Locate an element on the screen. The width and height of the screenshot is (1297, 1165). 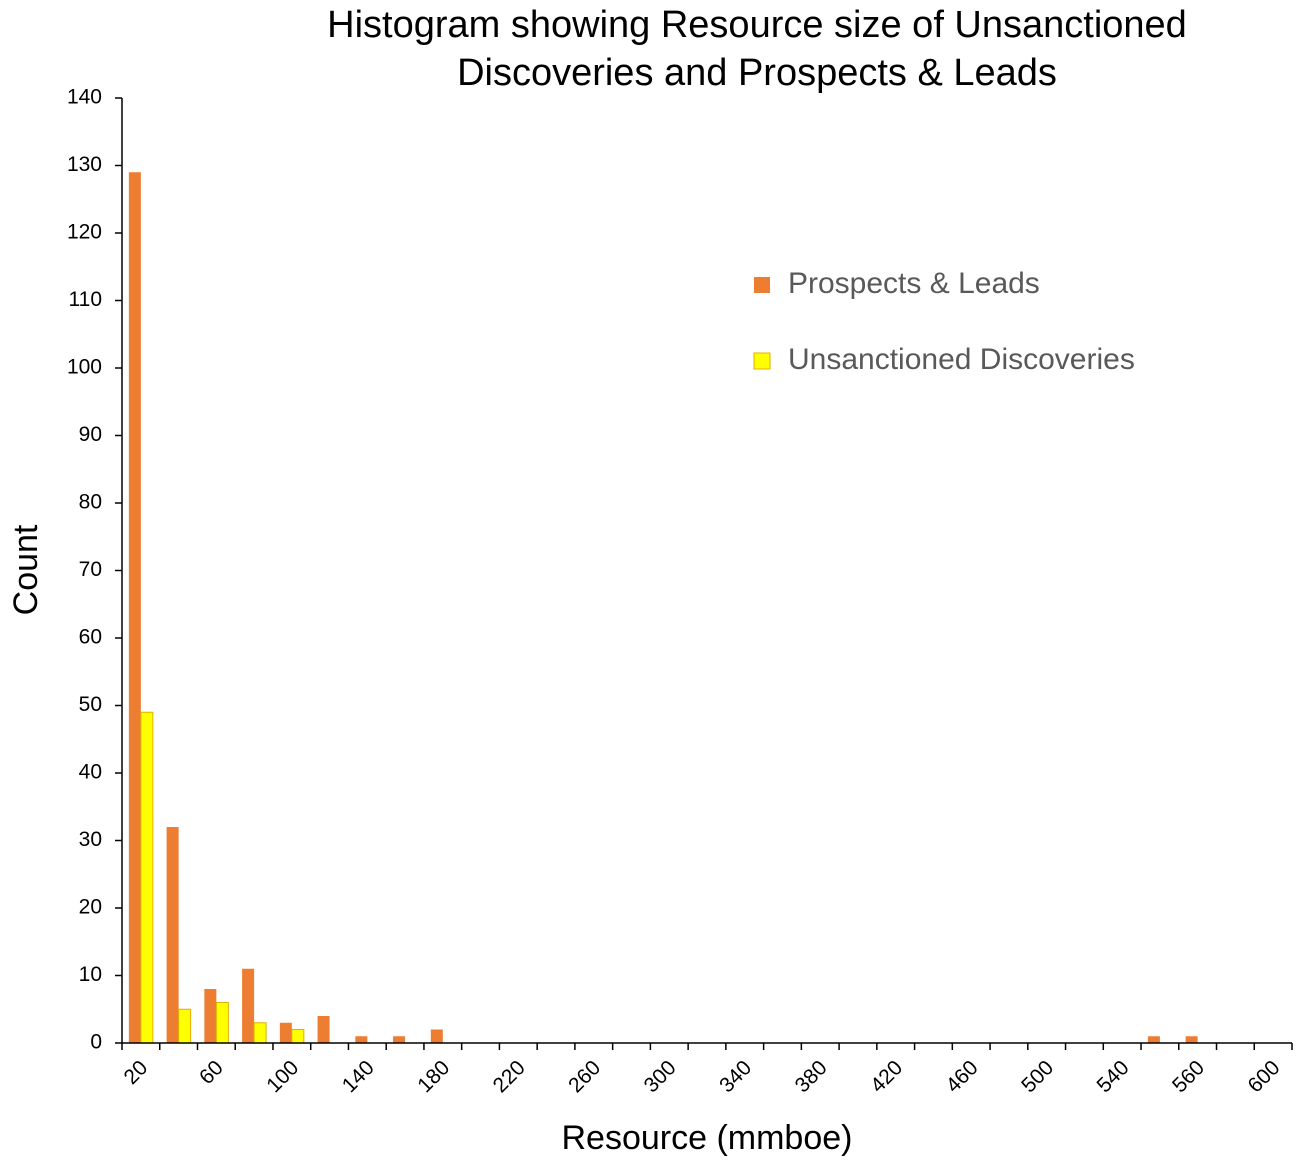
x-tick-label: 220 is located at coordinates (509, 1076).